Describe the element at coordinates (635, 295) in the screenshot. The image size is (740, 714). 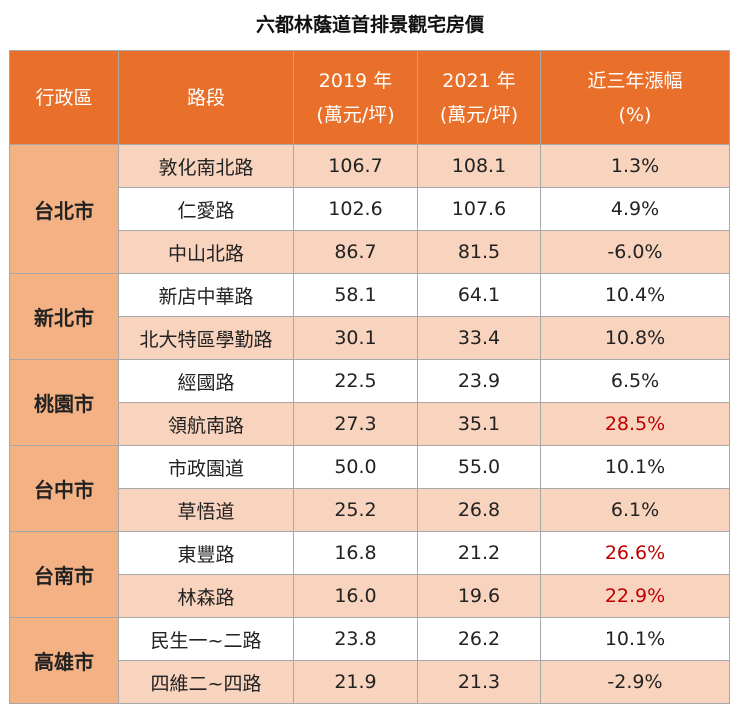
I see `change-cell: 10.4%` at that location.